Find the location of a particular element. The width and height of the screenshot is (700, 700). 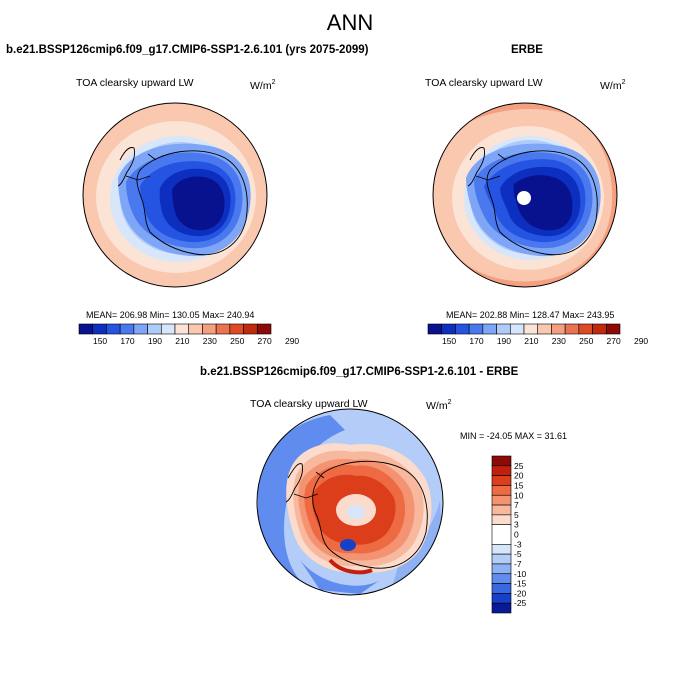

colorbar-tick-label: 0 is located at coordinates (516, 535).